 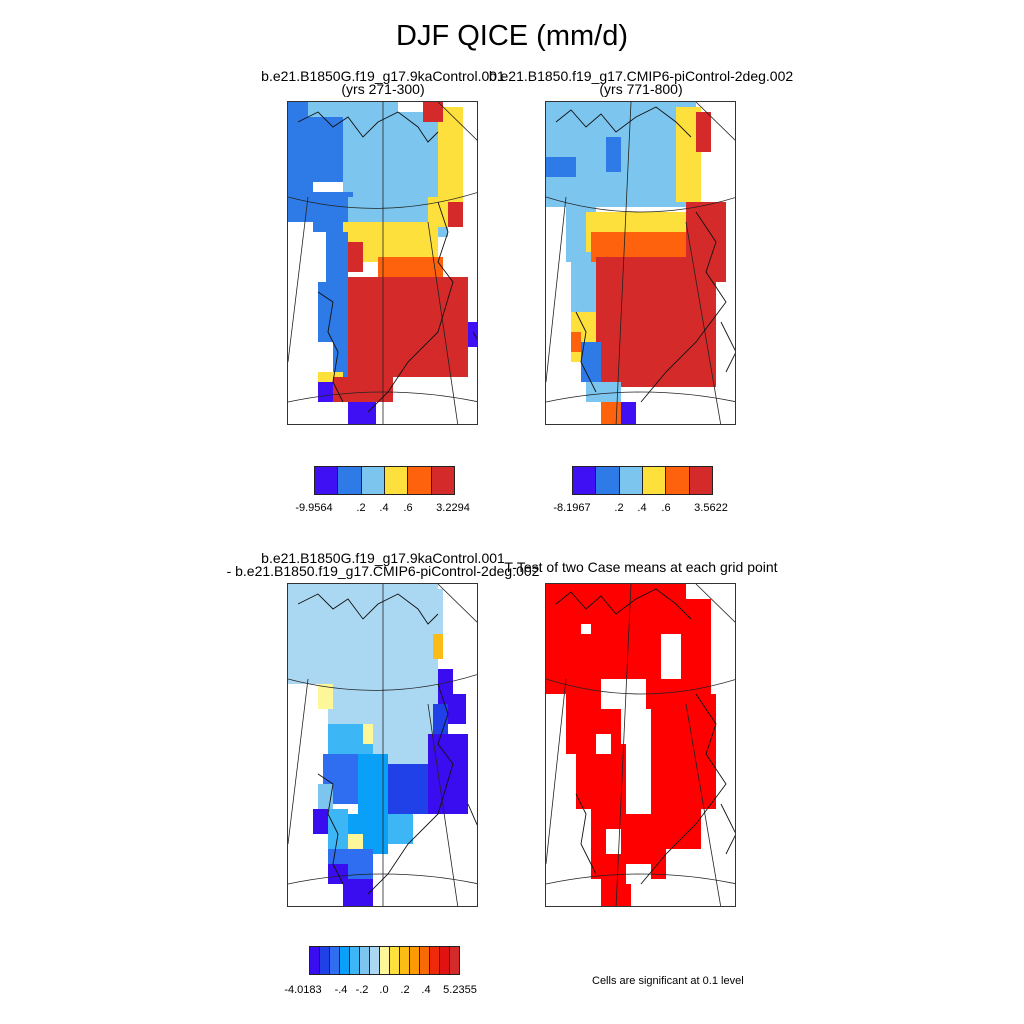 I want to click on panel-1-map-svg, so click(x=382, y=263).